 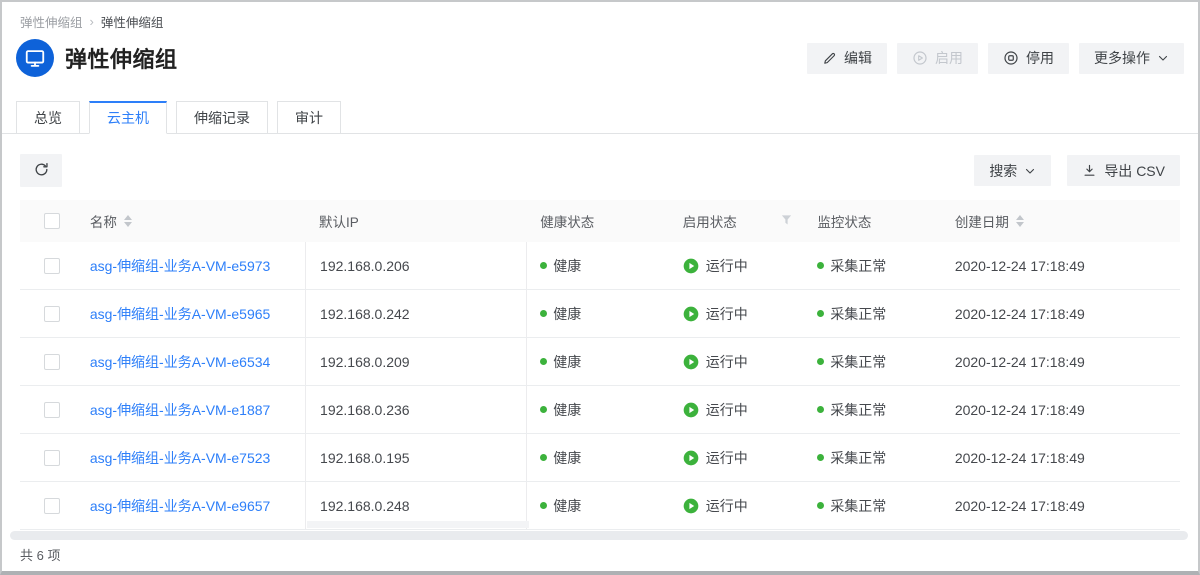 I want to click on total-count: 共 6 项, so click(x=40, y=555).